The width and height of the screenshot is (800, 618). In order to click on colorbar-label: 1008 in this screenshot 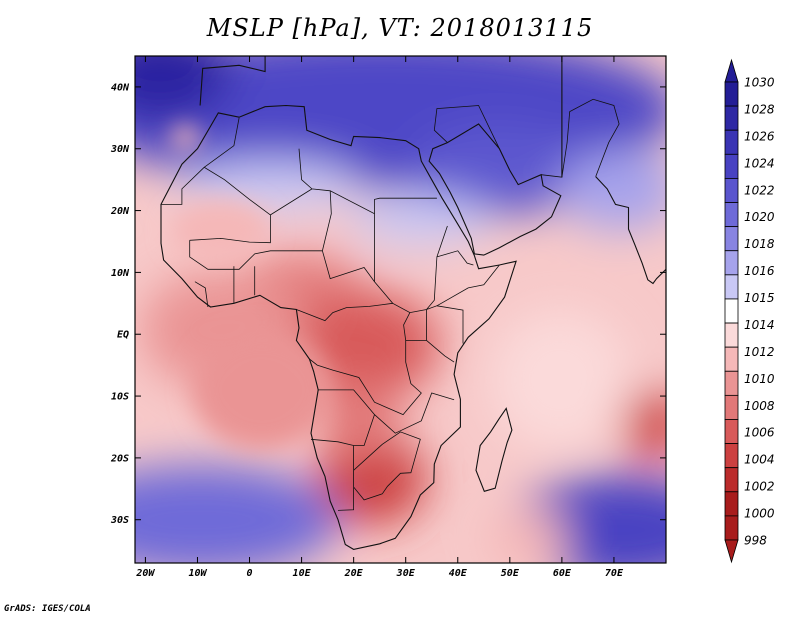, I will do `click(759, 406)`.